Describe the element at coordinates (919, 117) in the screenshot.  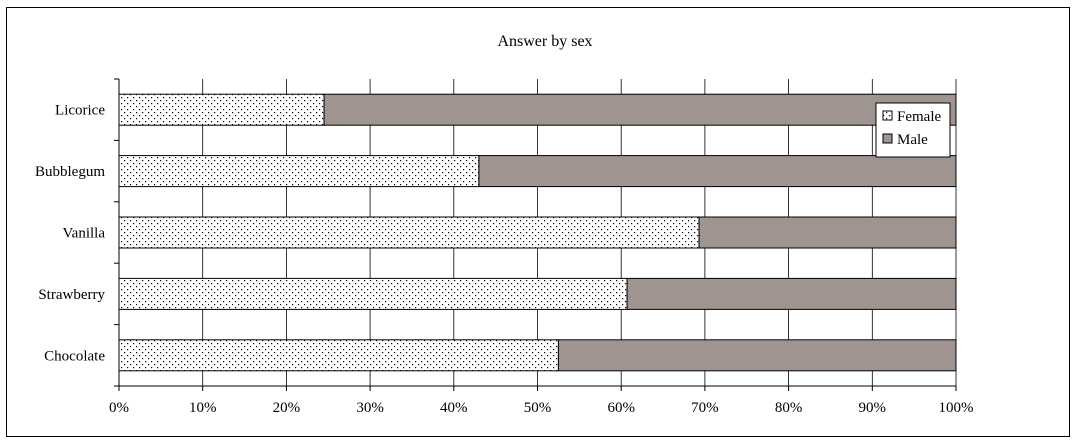
I see `legend-label-female: Female` at that location.